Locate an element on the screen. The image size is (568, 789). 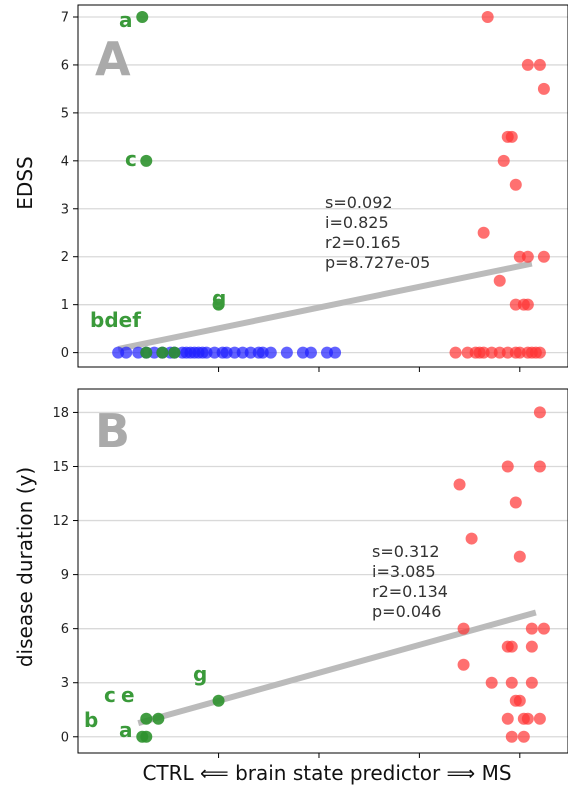
panel-a-x-ticks is located at coordinates (369, 369).